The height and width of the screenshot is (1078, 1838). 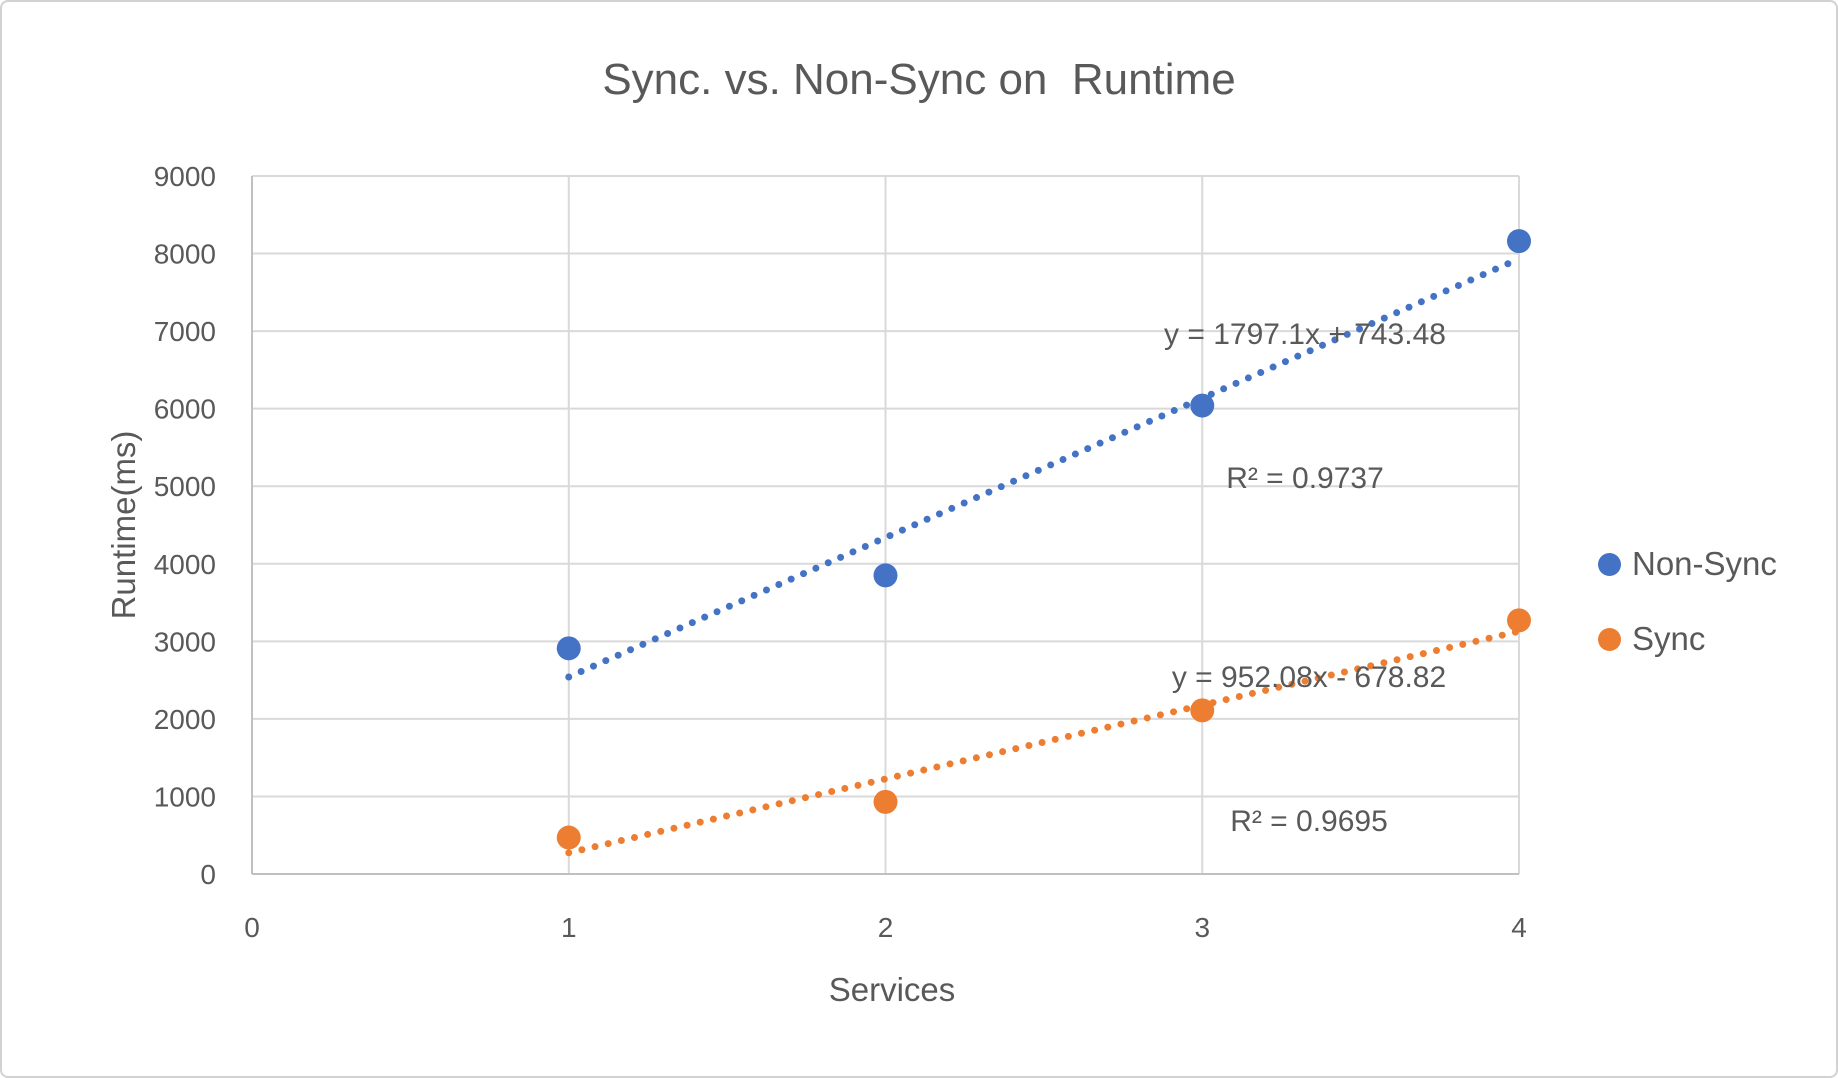 I want to click on trendline-label-non-sync: y = 1797.1x + 743.48 R² = 0.9737, so click(x=1305, y=407).